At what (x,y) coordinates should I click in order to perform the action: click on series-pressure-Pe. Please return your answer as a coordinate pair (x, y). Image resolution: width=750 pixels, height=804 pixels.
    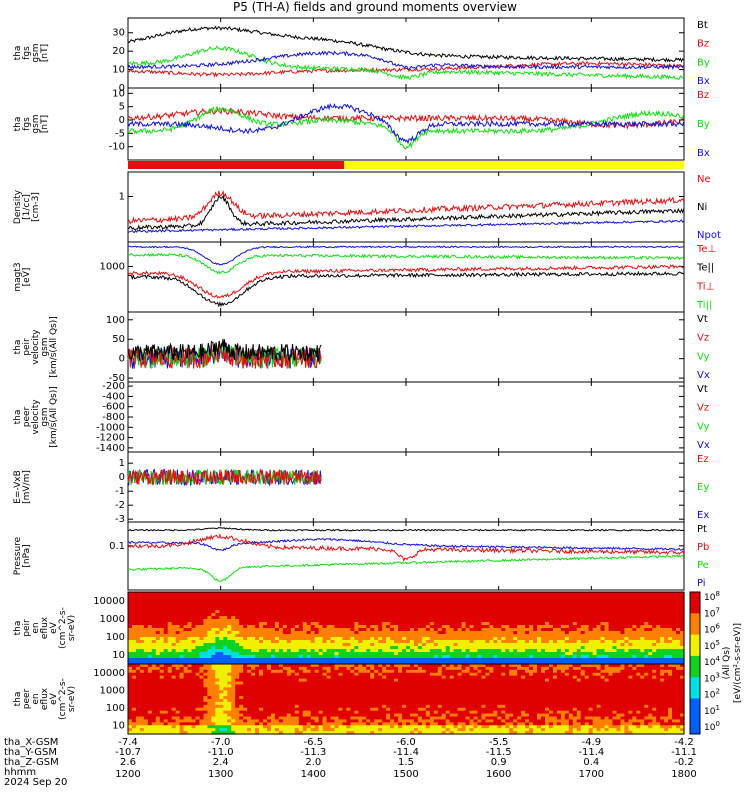
    Looking at the image, I should click on (406, 568).